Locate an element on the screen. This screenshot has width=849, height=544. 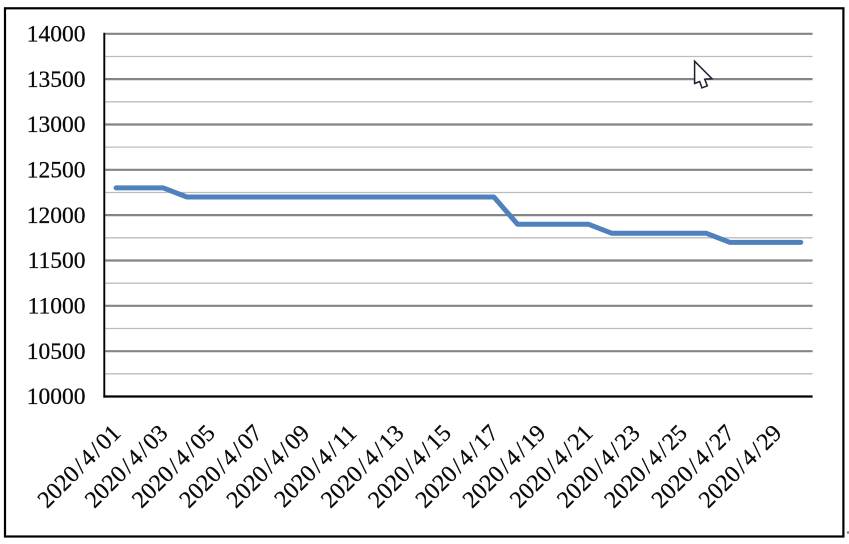
svg-text: 12000 is located at coordinates (56, 216).